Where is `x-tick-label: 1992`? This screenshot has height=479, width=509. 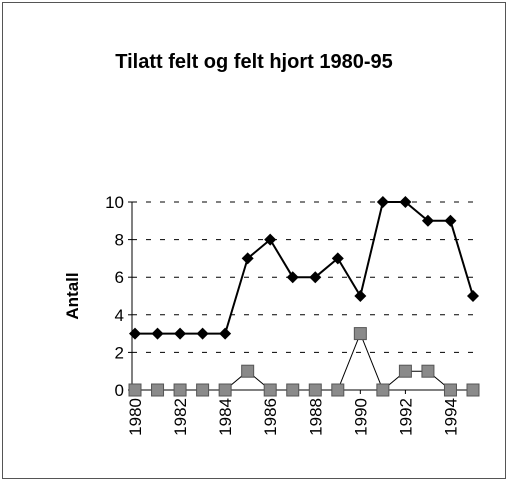
x-tick-label: 1992 is located at coordinates (405, 417).